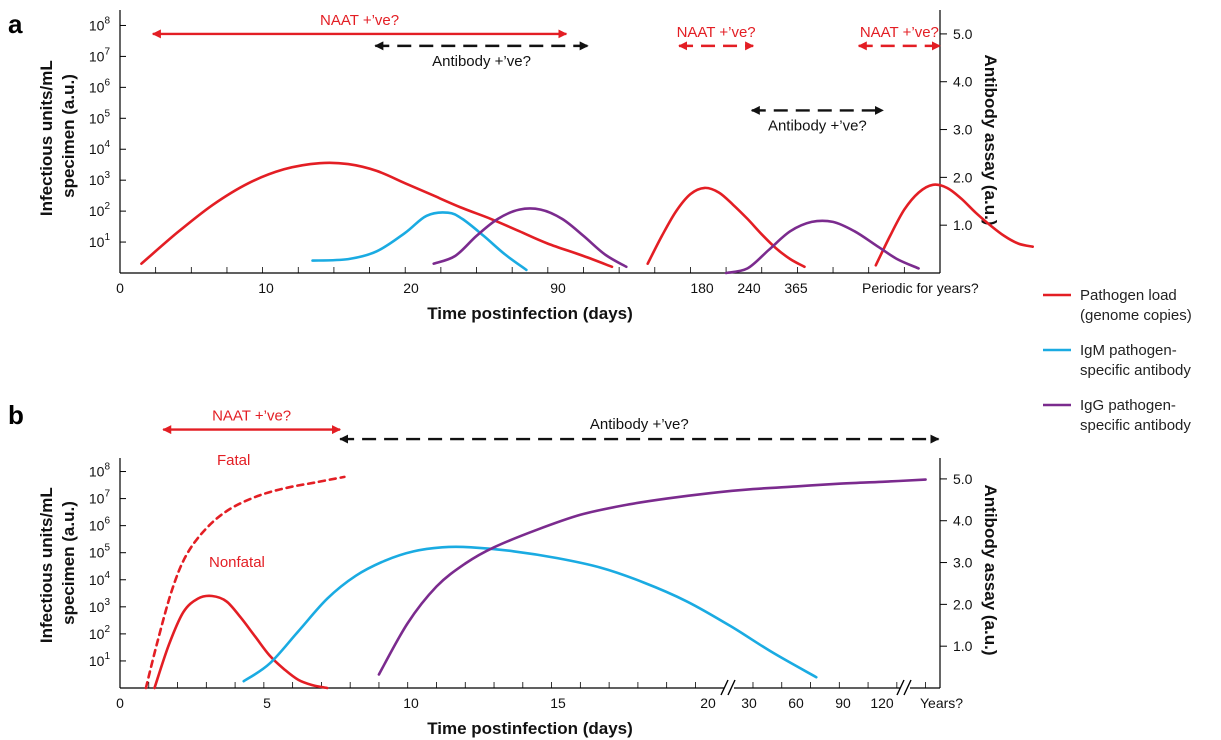 This screenshot has width=1221, height=740. What do you see at coordinates (920, 288) in the screenshot?
I see `x-tick-label: Periodic for years?` at bounding box center [920, 288].